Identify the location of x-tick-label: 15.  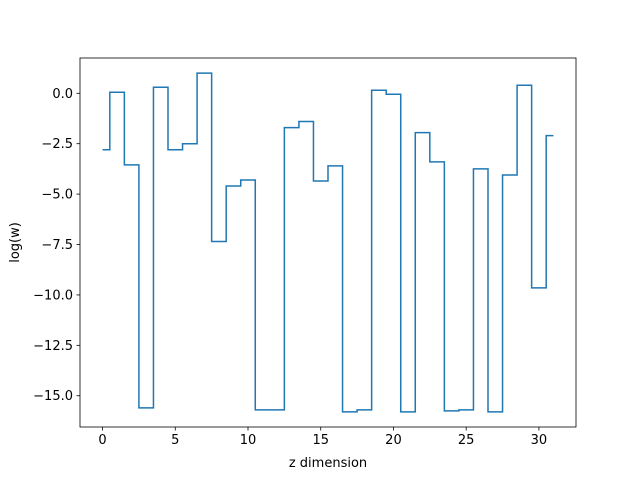
(320, 440).